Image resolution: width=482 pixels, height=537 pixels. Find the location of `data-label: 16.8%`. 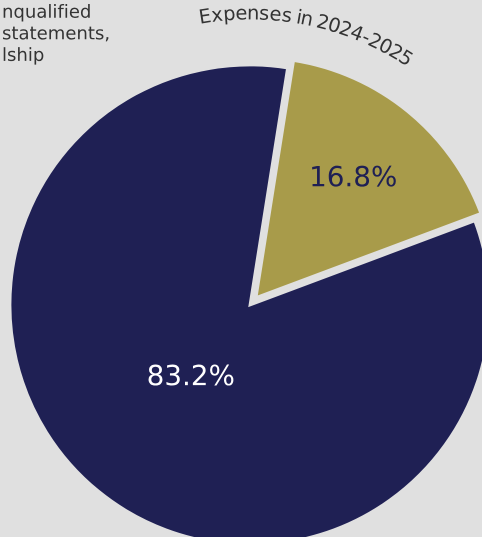

data-label: 16.8% is located at coordinates (354, 176).